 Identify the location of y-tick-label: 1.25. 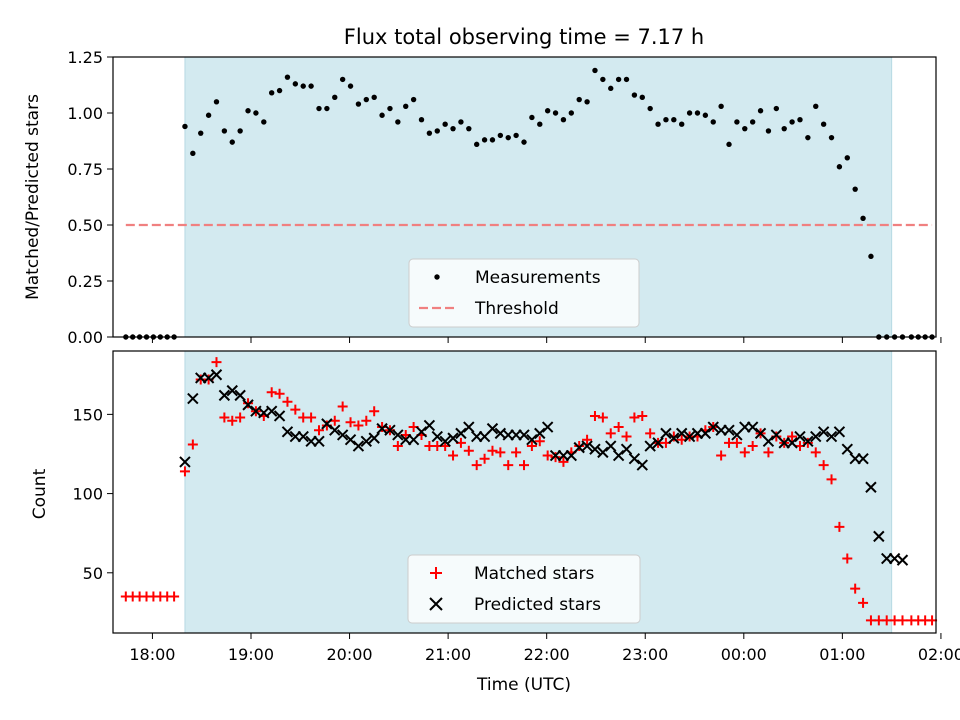
(85, 57).